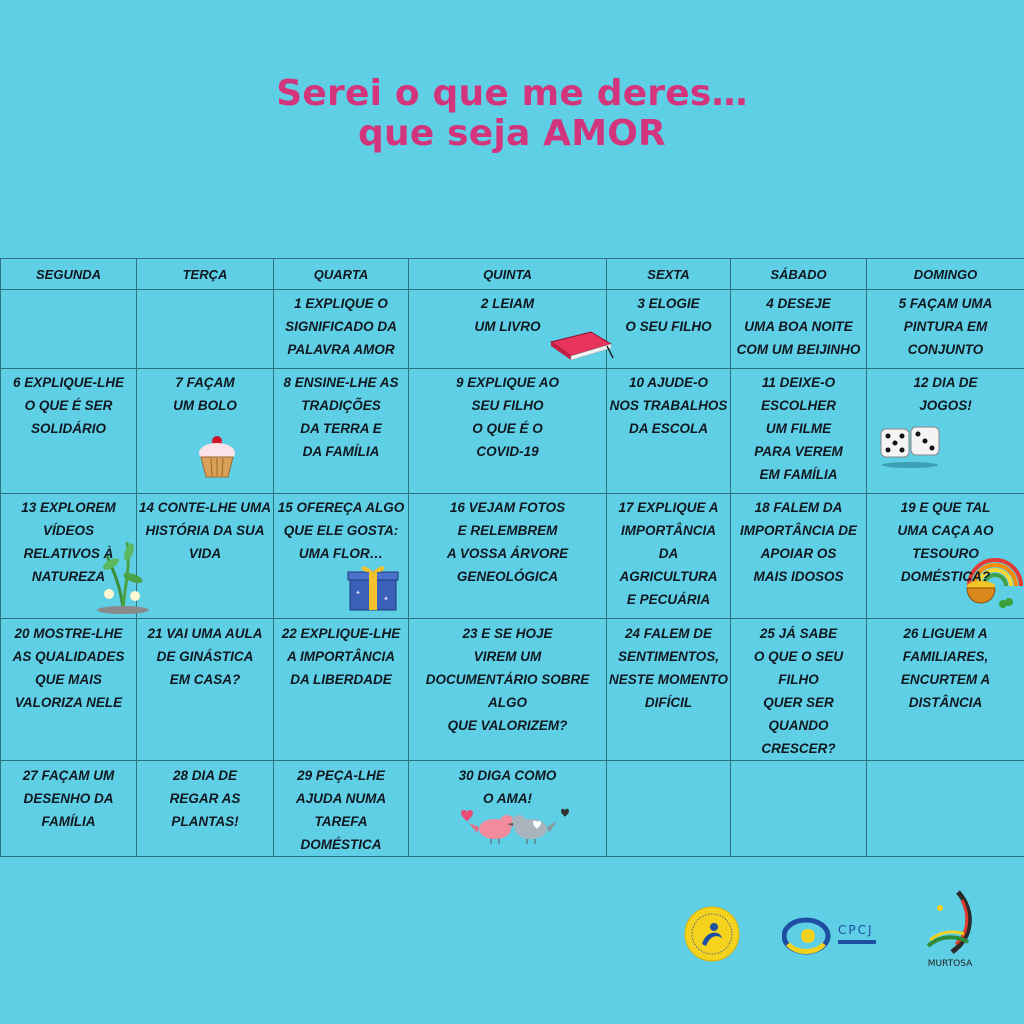 This screenshot has height=1024, width=1024. Describe the element at coordinates (945, 431) in the screenshot. I see `calendar-cell-day-12: 12 Dia de jogos!` at that location.